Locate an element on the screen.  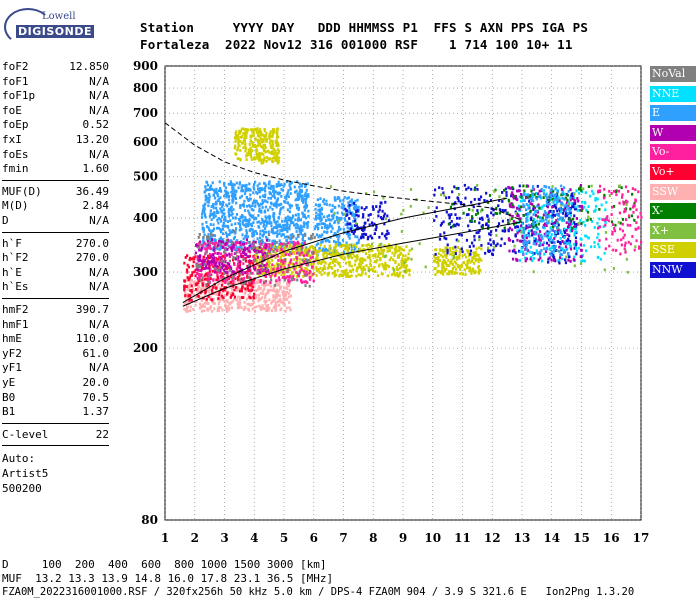
x-tick-label: 13 is located at coordinates (522, 538).